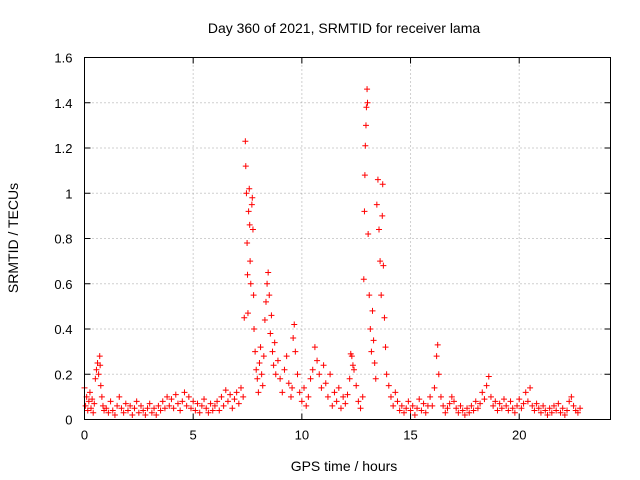  I want to click on x-tick-label: 20, so click(519, 435).